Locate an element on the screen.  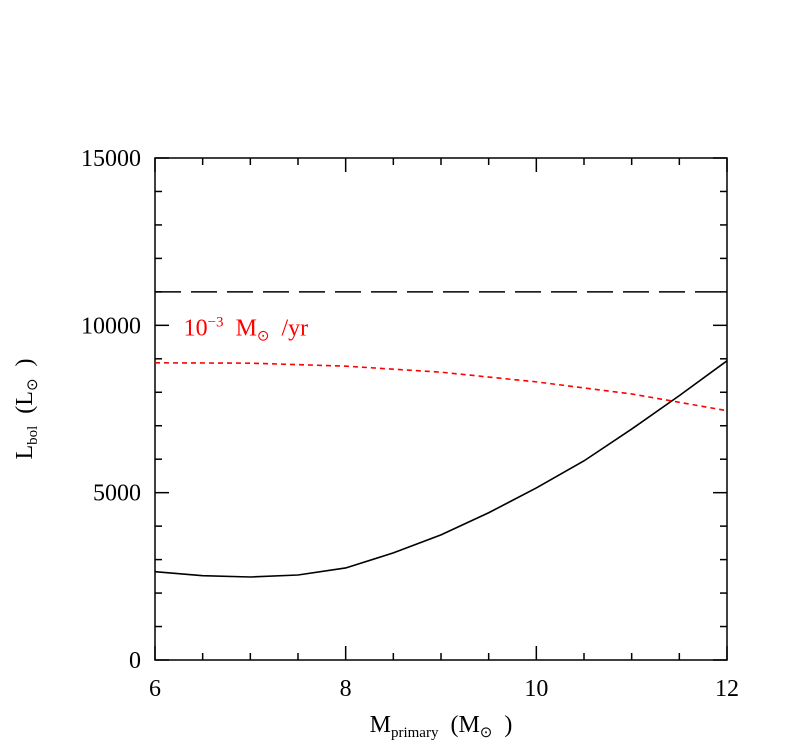
y-axis-label-part: bol is located at coordinates (33, 435).